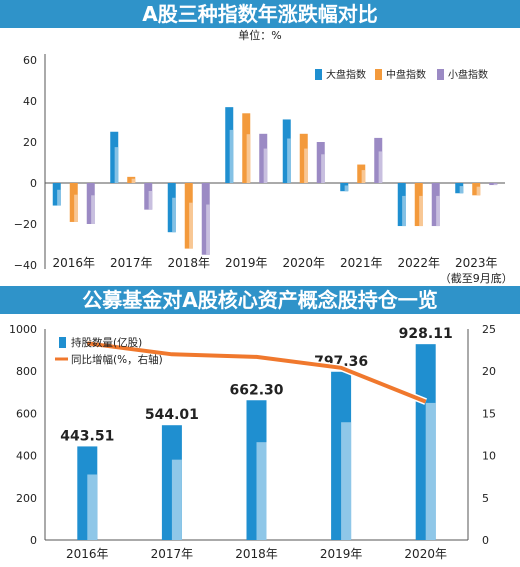  I want to click on chart1-y-tick-label: 60, so click(30, 60).